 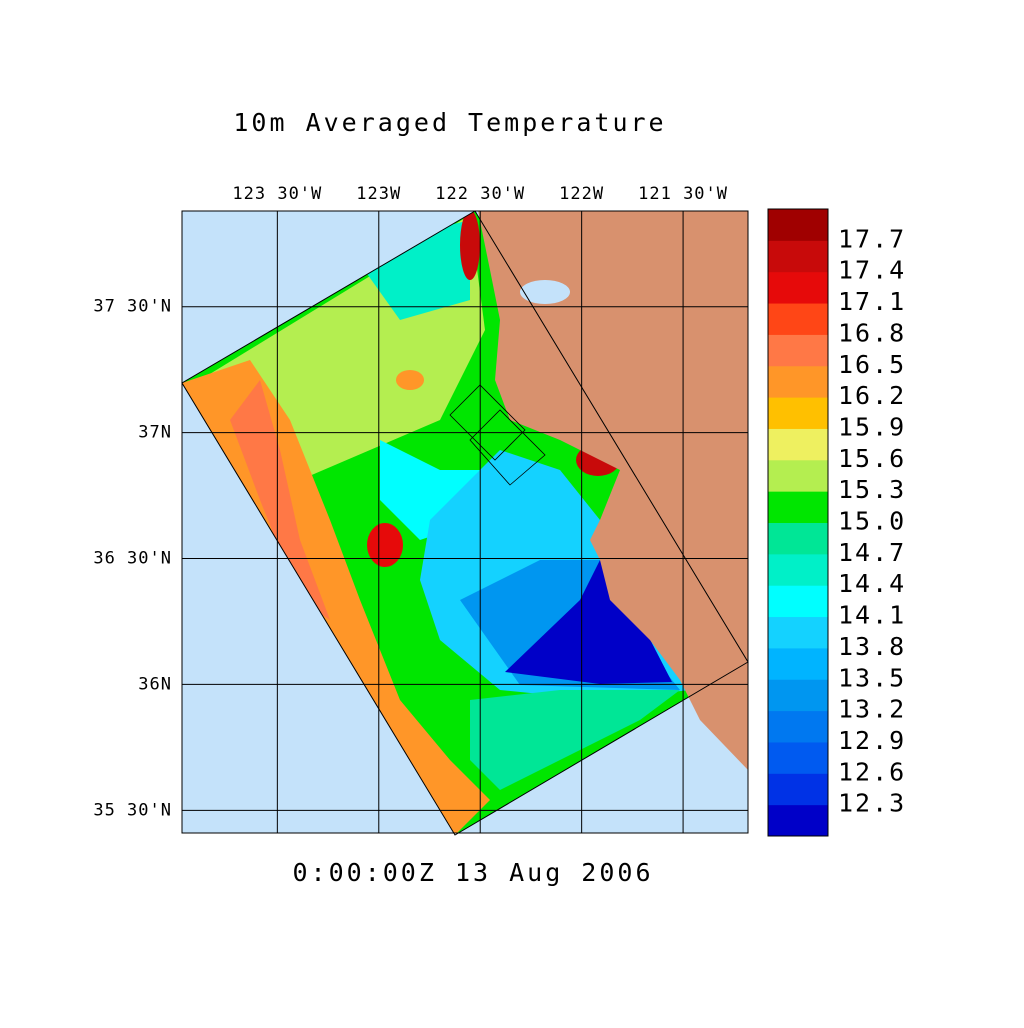 I want to click on colorbar-label: 14.1, so click(x=872, y=615).